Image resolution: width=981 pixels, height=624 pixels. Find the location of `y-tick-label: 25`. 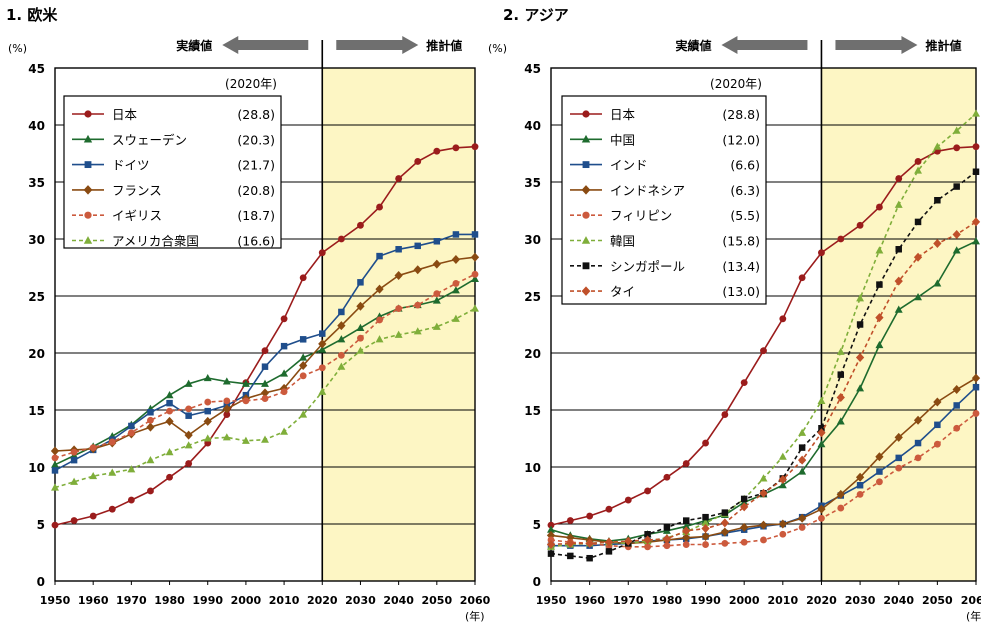

y-tick-label: 25 is located at coordinates (532, 297).